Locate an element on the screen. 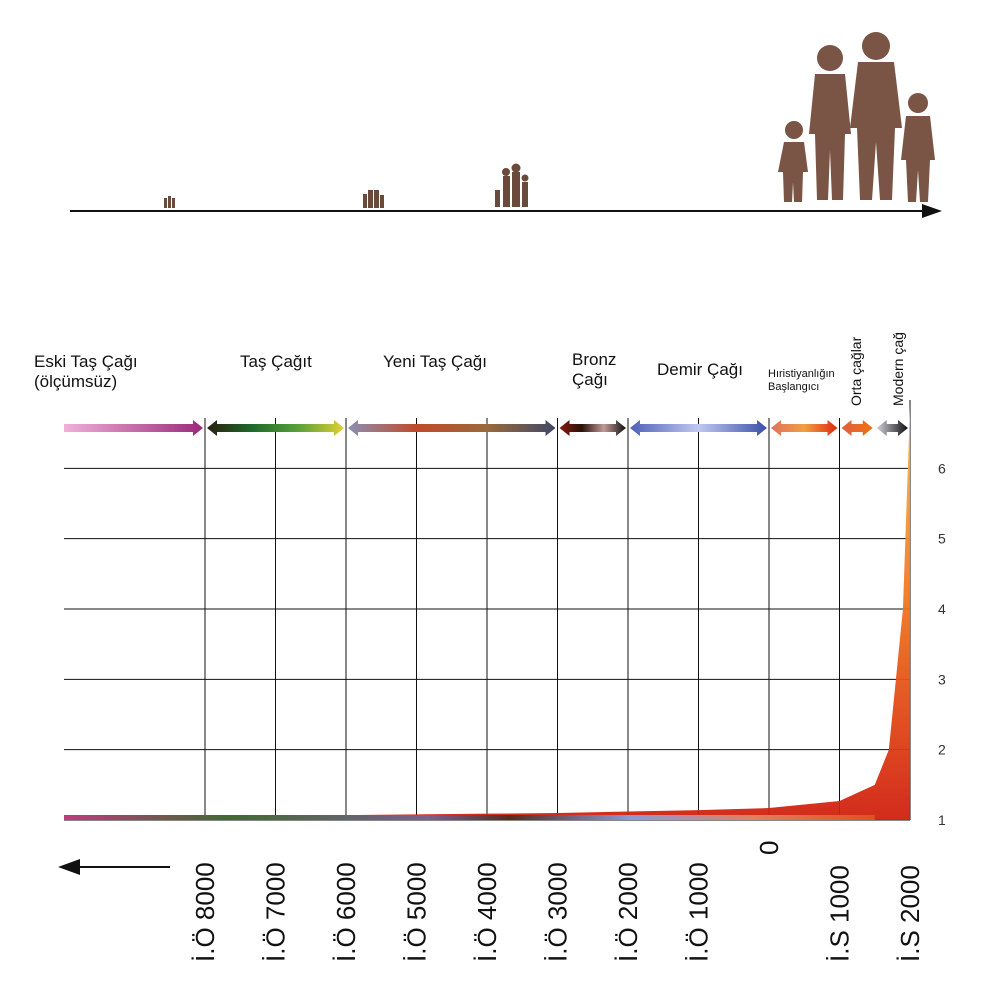 This screenshot has width=981, height=982. era-subtitle: Başlangıcı is located at coordinates (794, 387).